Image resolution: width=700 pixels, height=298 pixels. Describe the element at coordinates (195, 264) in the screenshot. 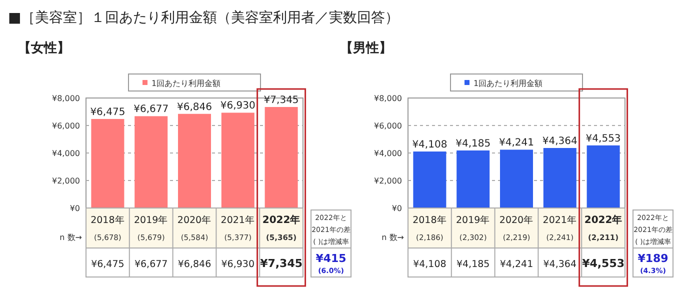

I see `data-label: ¥6,846` at that location.